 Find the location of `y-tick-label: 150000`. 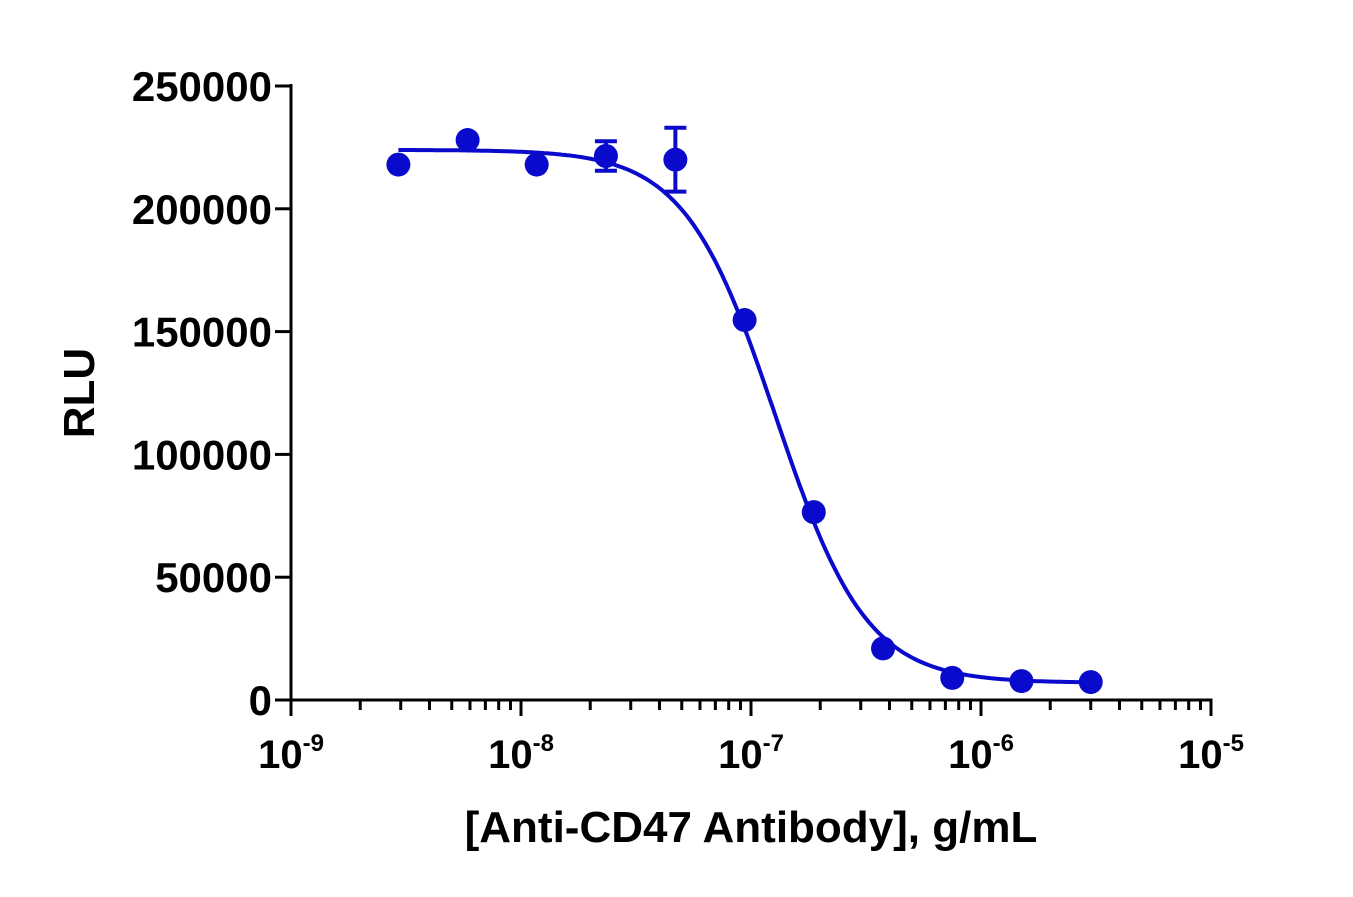

y-tick-label: 150000 is located at coordinates (202, 332).